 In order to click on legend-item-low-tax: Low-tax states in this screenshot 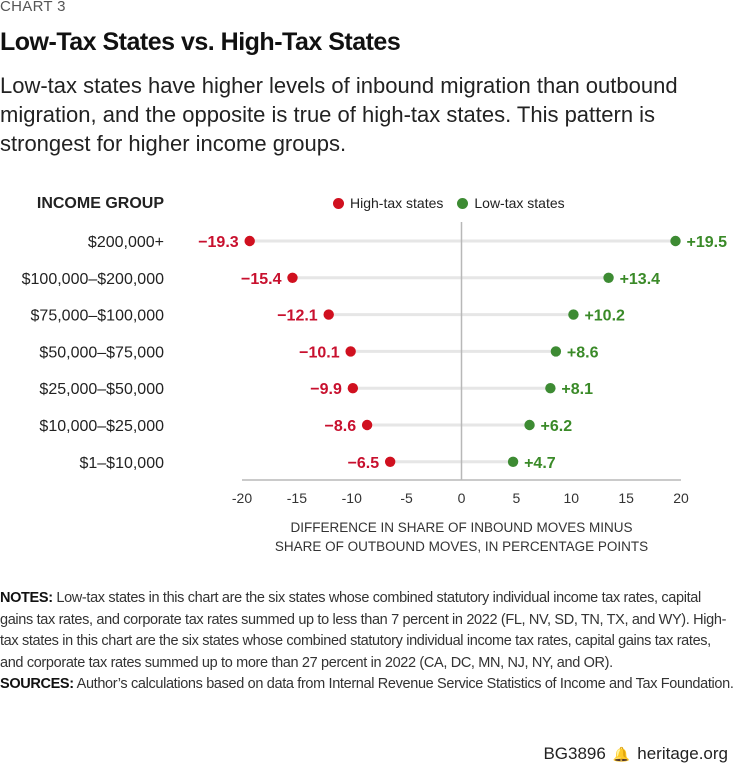, I will do `click(511, 203)`.